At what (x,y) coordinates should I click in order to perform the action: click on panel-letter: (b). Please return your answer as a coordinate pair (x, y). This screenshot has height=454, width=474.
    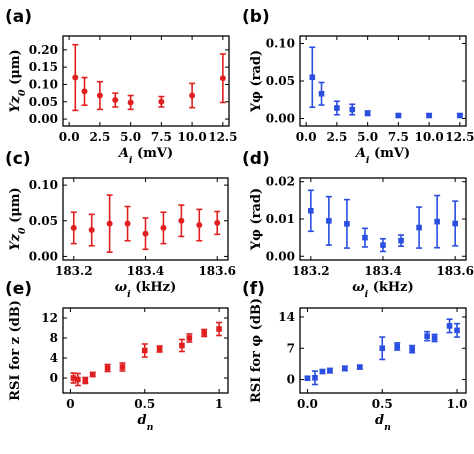
    Looking at the image, I should click on (256, 17).